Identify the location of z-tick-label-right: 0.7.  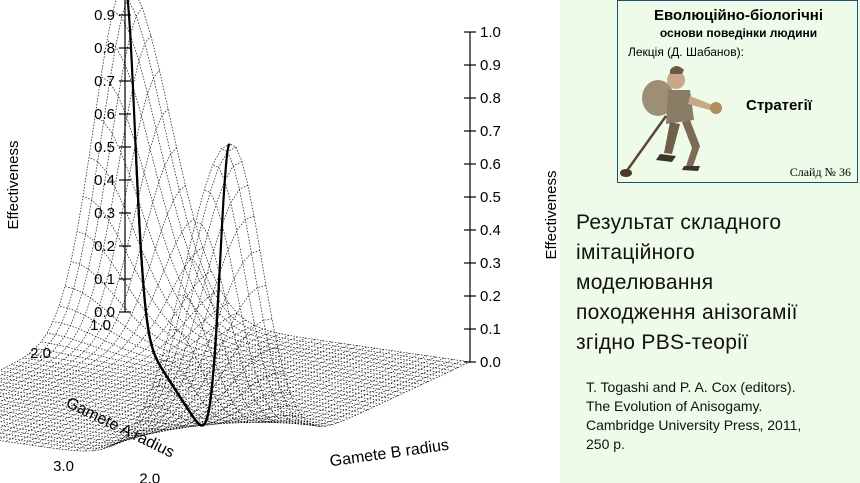
(490, 131).